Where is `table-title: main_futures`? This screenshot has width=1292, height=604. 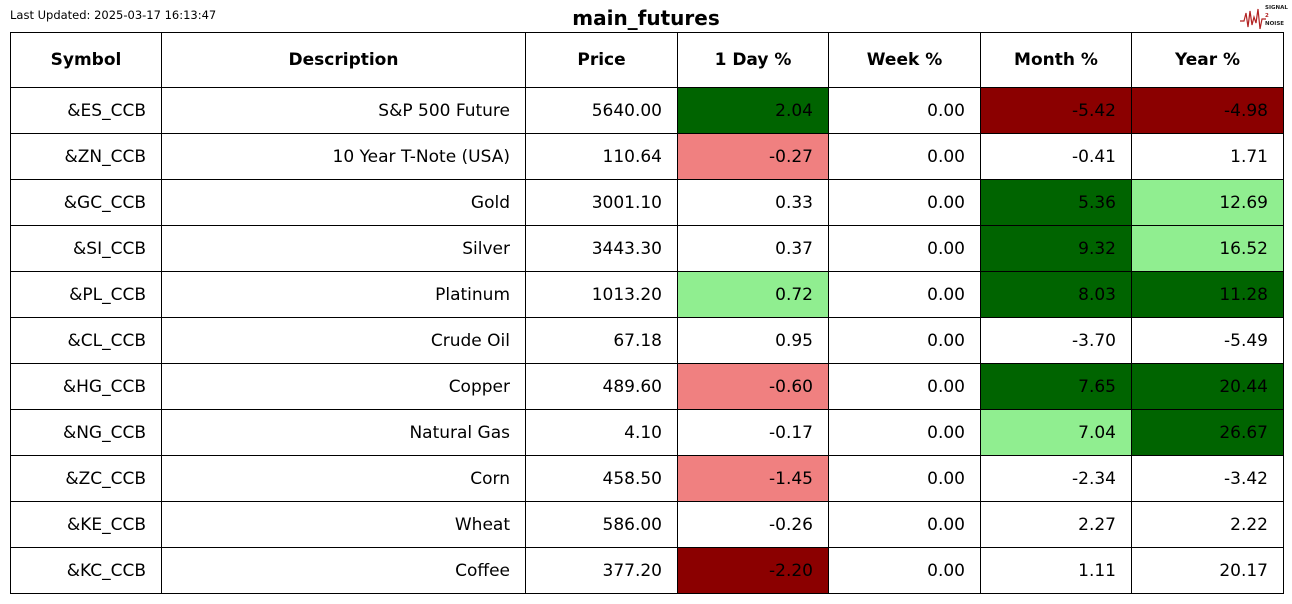 table-title: main_futures is located at coordinates (646, 18).